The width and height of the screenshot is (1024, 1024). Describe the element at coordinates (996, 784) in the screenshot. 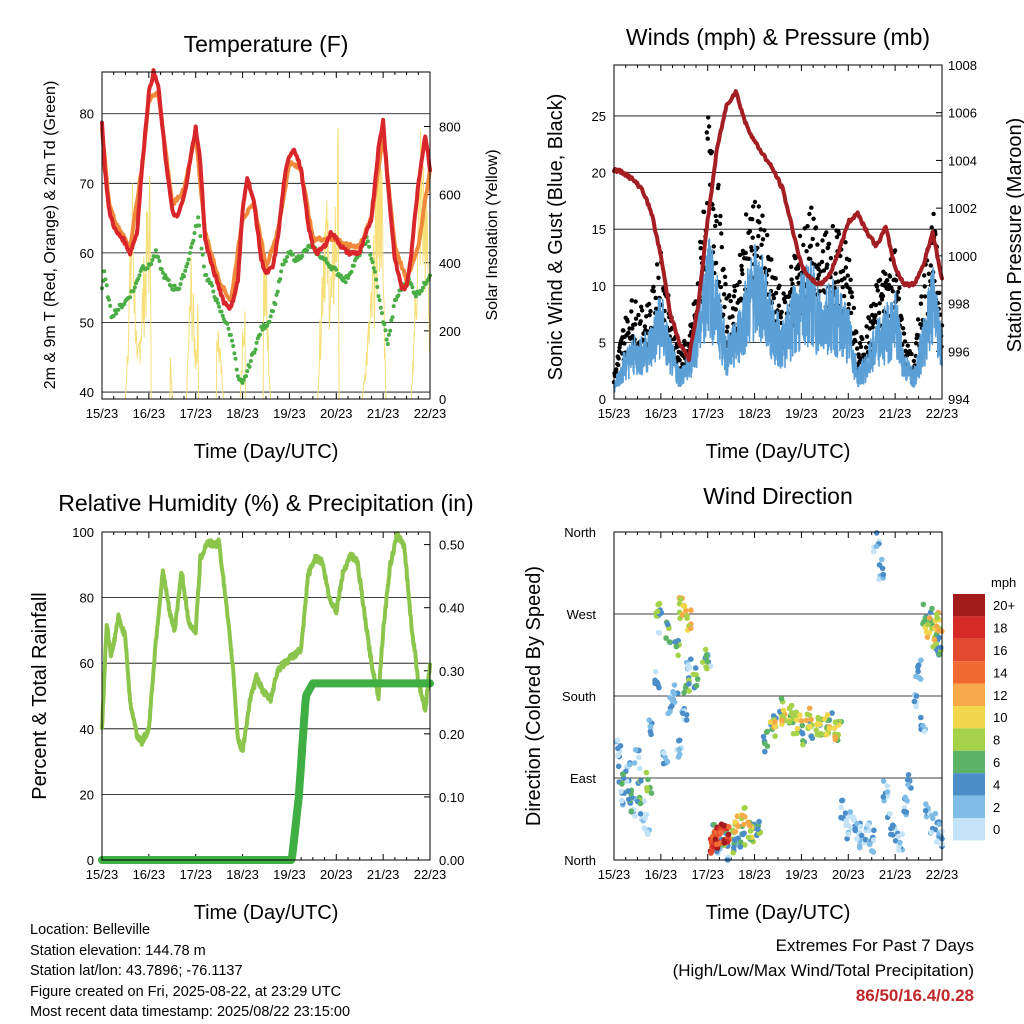

I see `legend-label: 4` at that location.